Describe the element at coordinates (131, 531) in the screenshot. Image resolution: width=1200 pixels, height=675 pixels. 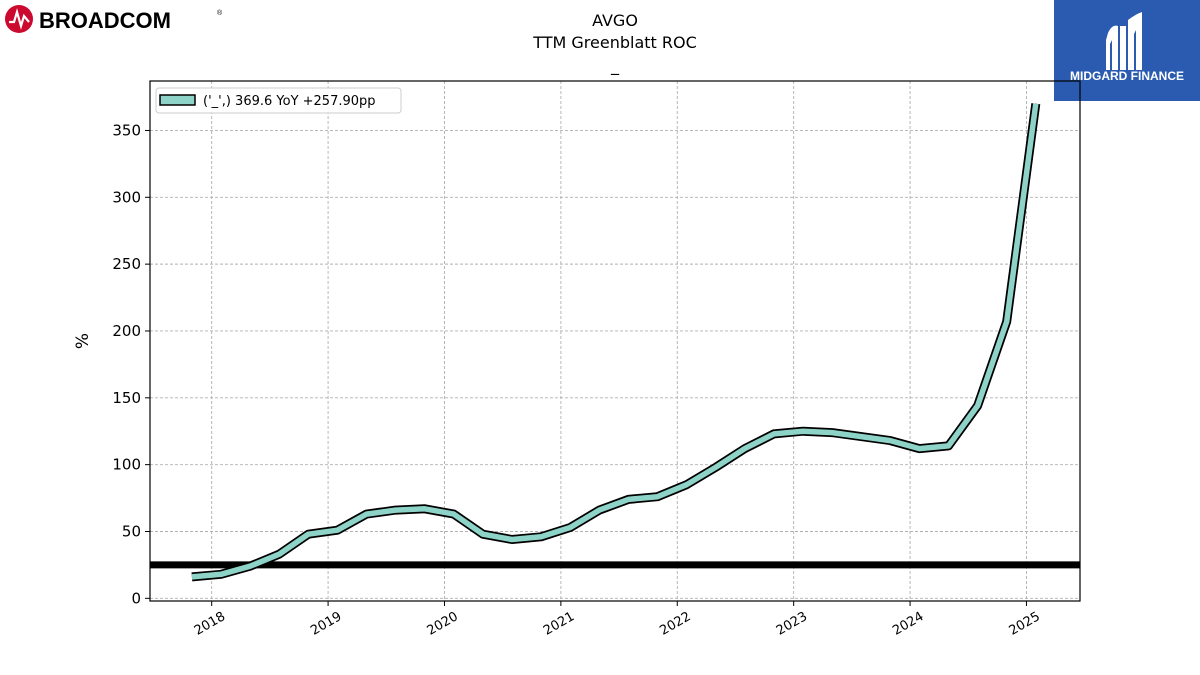
I see `y-tick-label: 50` at that location.